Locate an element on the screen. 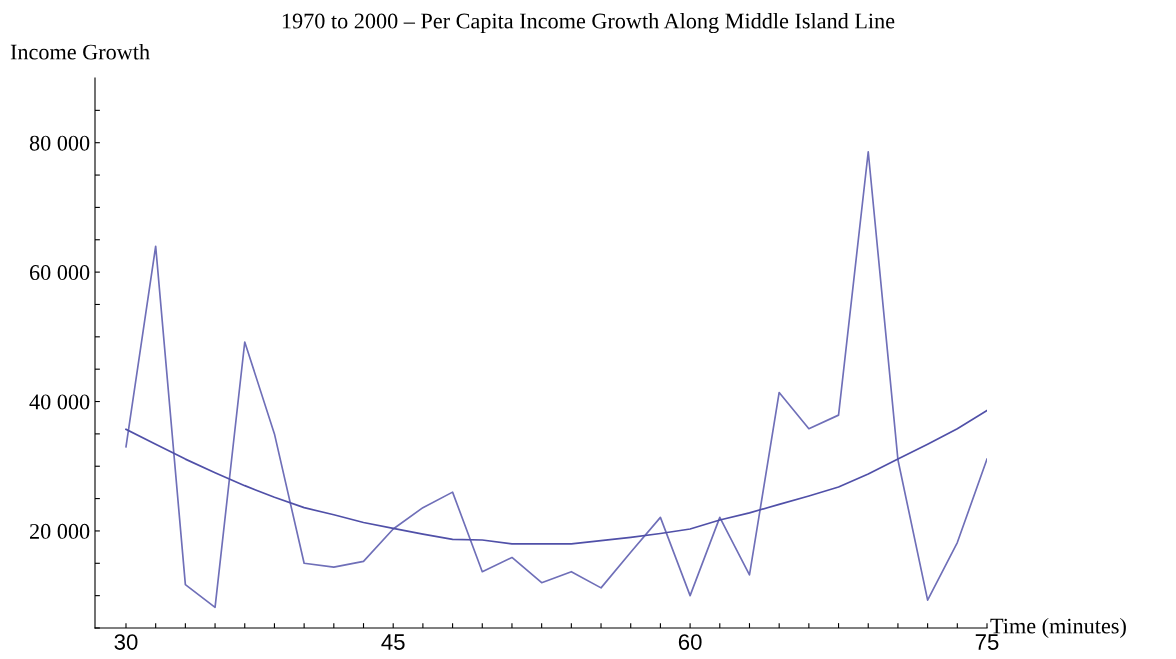  x-tick-label: 60 is located at coordinates (690, 642).